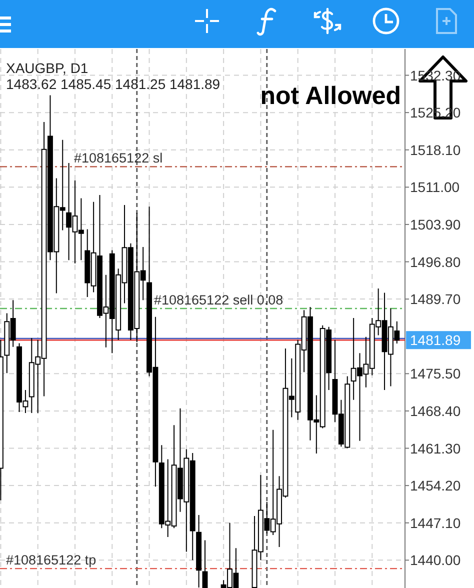 This screenshot has height=588, width=474. What do you see at coordinates (435, 410) in the screenshot?
I see `y-tick-label: 1468.40` at bounding box center [435, 410].